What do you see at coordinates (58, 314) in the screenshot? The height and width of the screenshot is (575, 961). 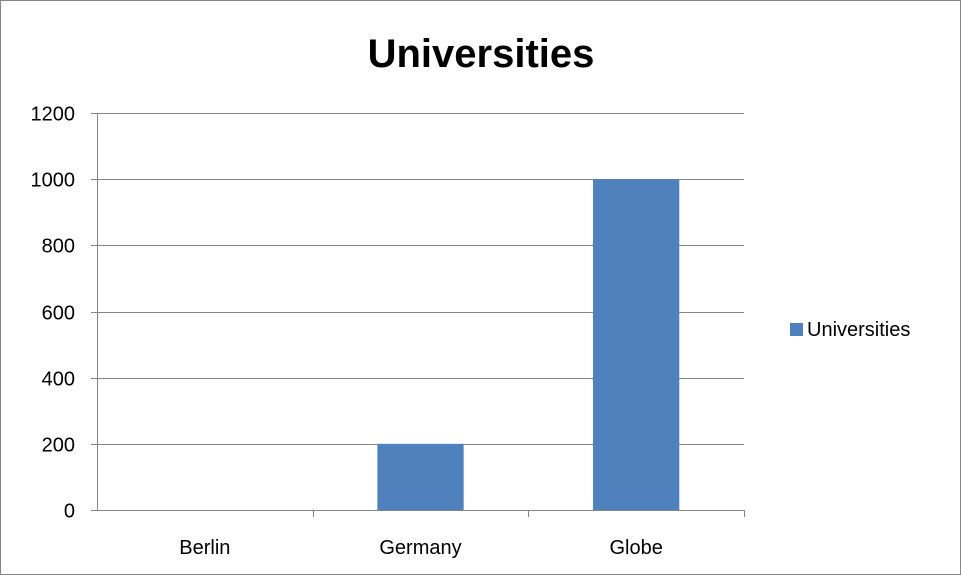 I see `y-tick-label-600: 600` at bounding box center [58, 314].